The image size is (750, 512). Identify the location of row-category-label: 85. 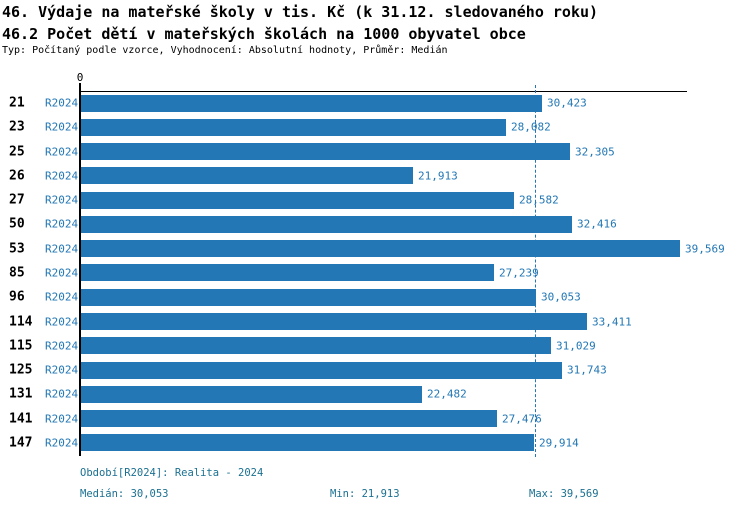
(17, 273).